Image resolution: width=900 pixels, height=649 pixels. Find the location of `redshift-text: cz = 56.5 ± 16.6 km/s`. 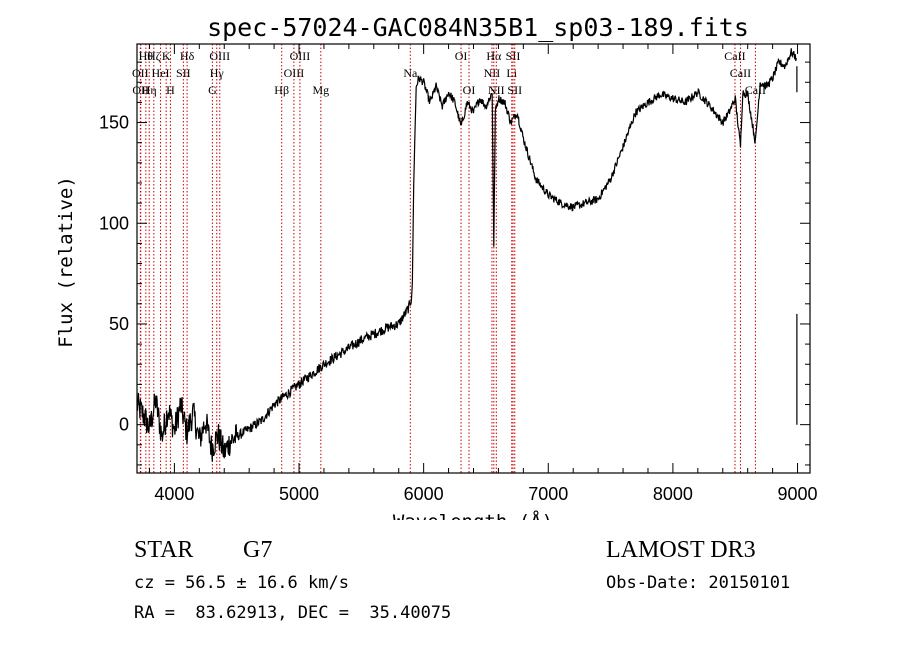

redshift-text: cz = 56.5 ± 16.6 km/s is located at coordinates (241, 583).